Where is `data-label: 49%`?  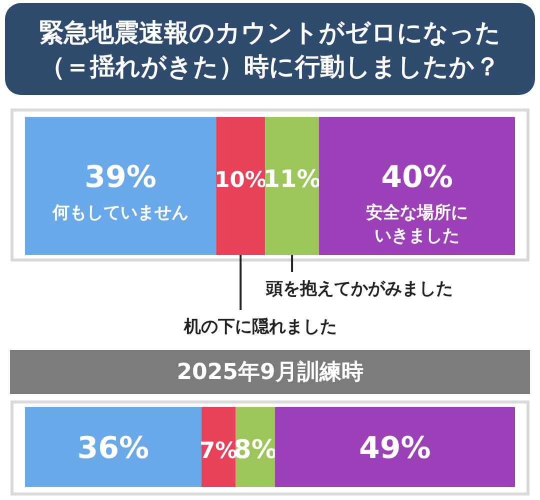
data-label: 49% is located at coordinates (395, 448).